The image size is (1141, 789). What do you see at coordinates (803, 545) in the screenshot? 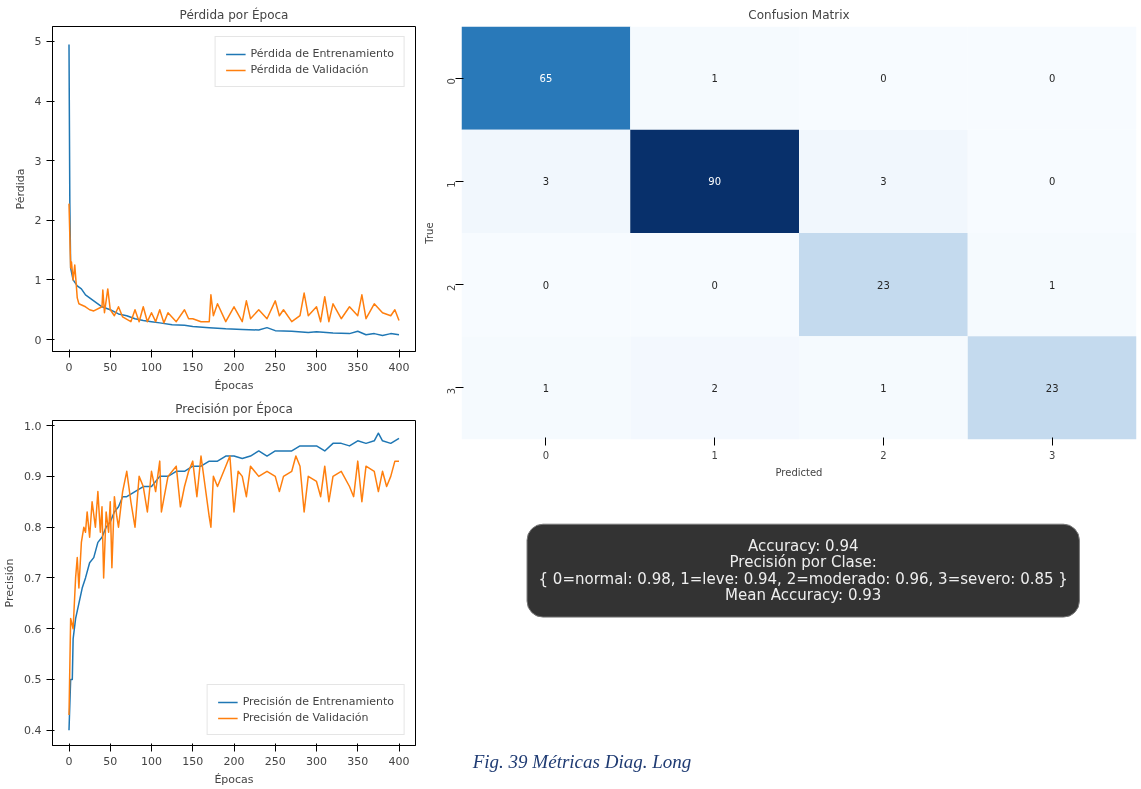
I see `text: Accuracy: 0.94` at bounding box center [803, 545].